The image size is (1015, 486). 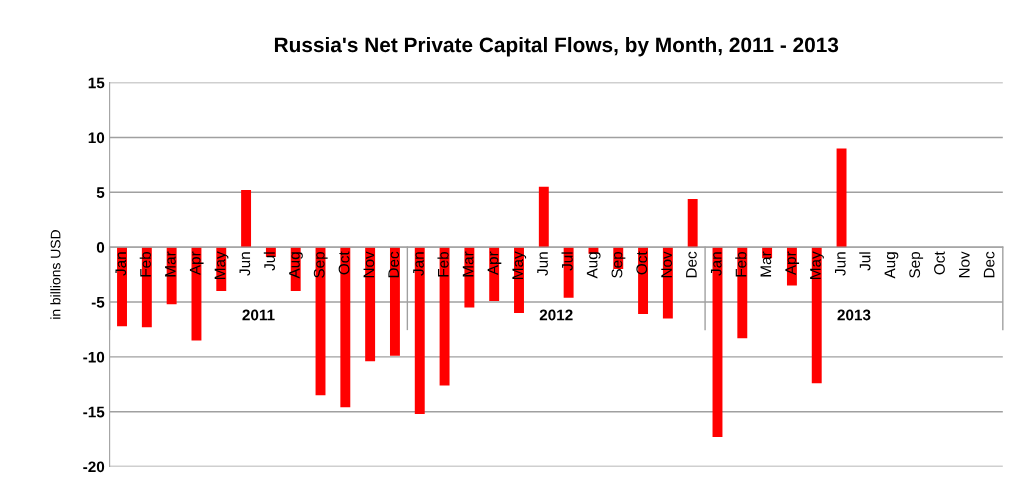 I want to click on y-tick-label: -10, so click(x=94, y=357).